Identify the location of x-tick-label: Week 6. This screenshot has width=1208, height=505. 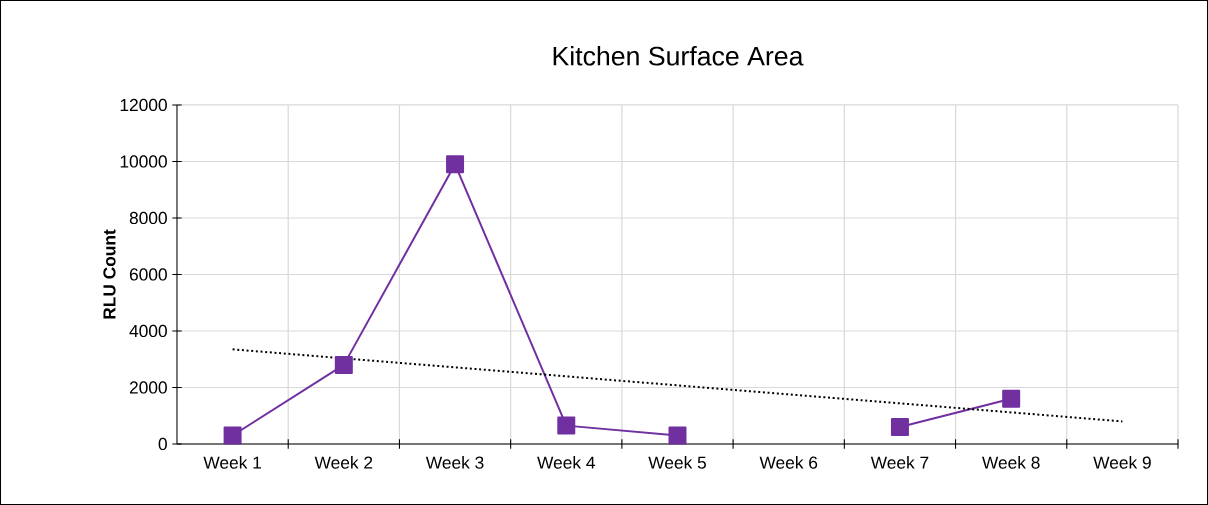
(788, 462).